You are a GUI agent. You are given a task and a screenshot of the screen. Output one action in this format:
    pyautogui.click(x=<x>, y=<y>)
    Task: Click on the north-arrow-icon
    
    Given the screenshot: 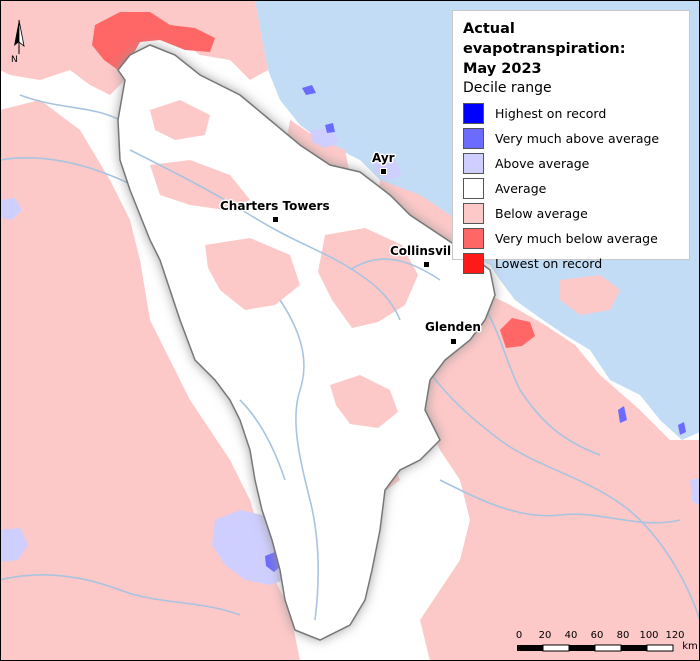 What is the action you would take?
    pyautogui.click(x=19, y=36)
    